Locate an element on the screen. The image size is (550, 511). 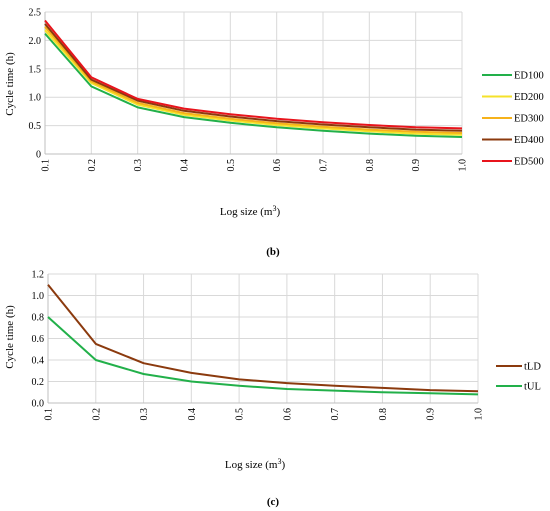
y-tick-label: 1.5 is located at coordinates (35, 69).